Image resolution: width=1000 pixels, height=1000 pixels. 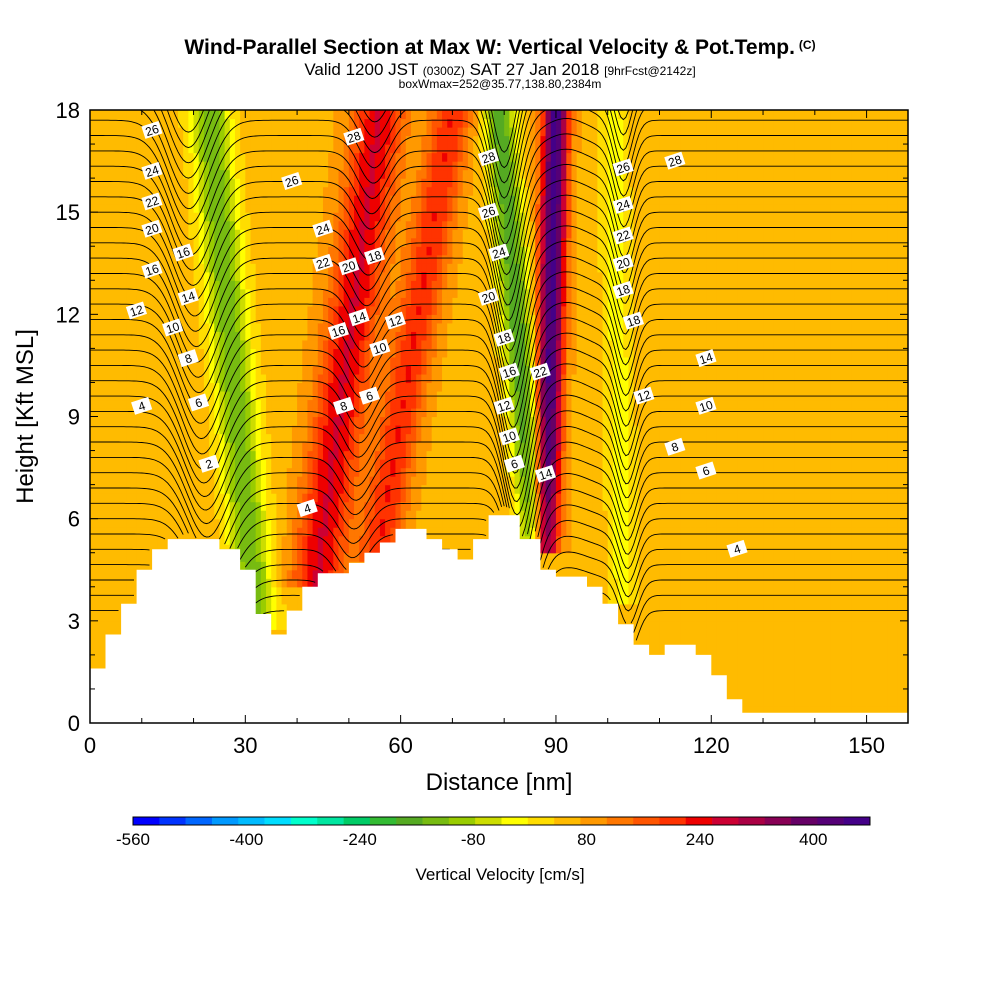 What do you see at coordinates (500, 84) in the screenshot?
I see `chart-subtitle-box: boxWmax=252@35.77,138.80,2384m` at bounding box center [500, 84].